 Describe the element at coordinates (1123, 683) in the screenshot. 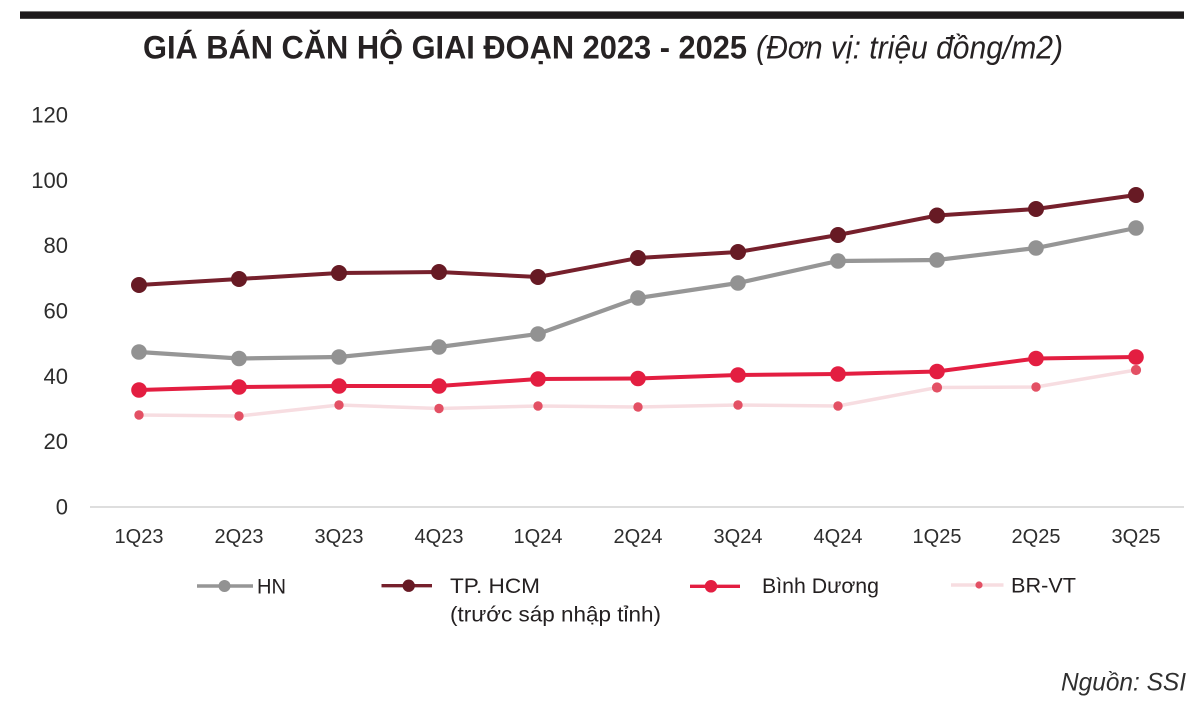

I see `svg-text: Nguồn: SSI` at that location.